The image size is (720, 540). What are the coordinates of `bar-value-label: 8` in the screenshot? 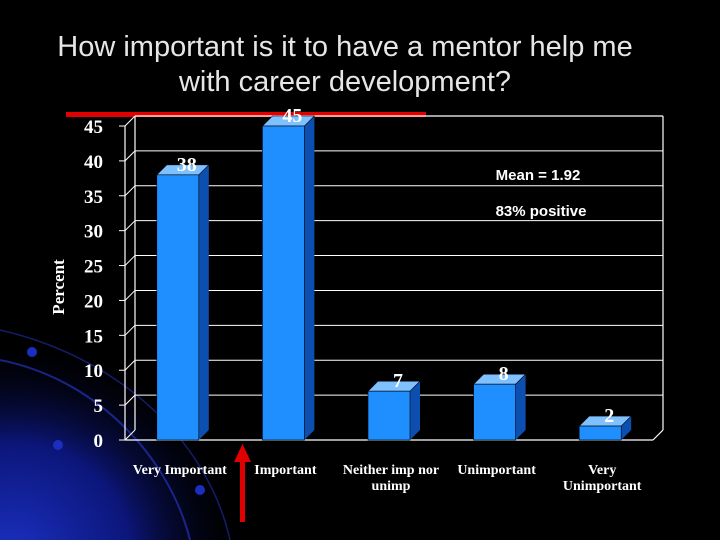 It's located at (504, 374).